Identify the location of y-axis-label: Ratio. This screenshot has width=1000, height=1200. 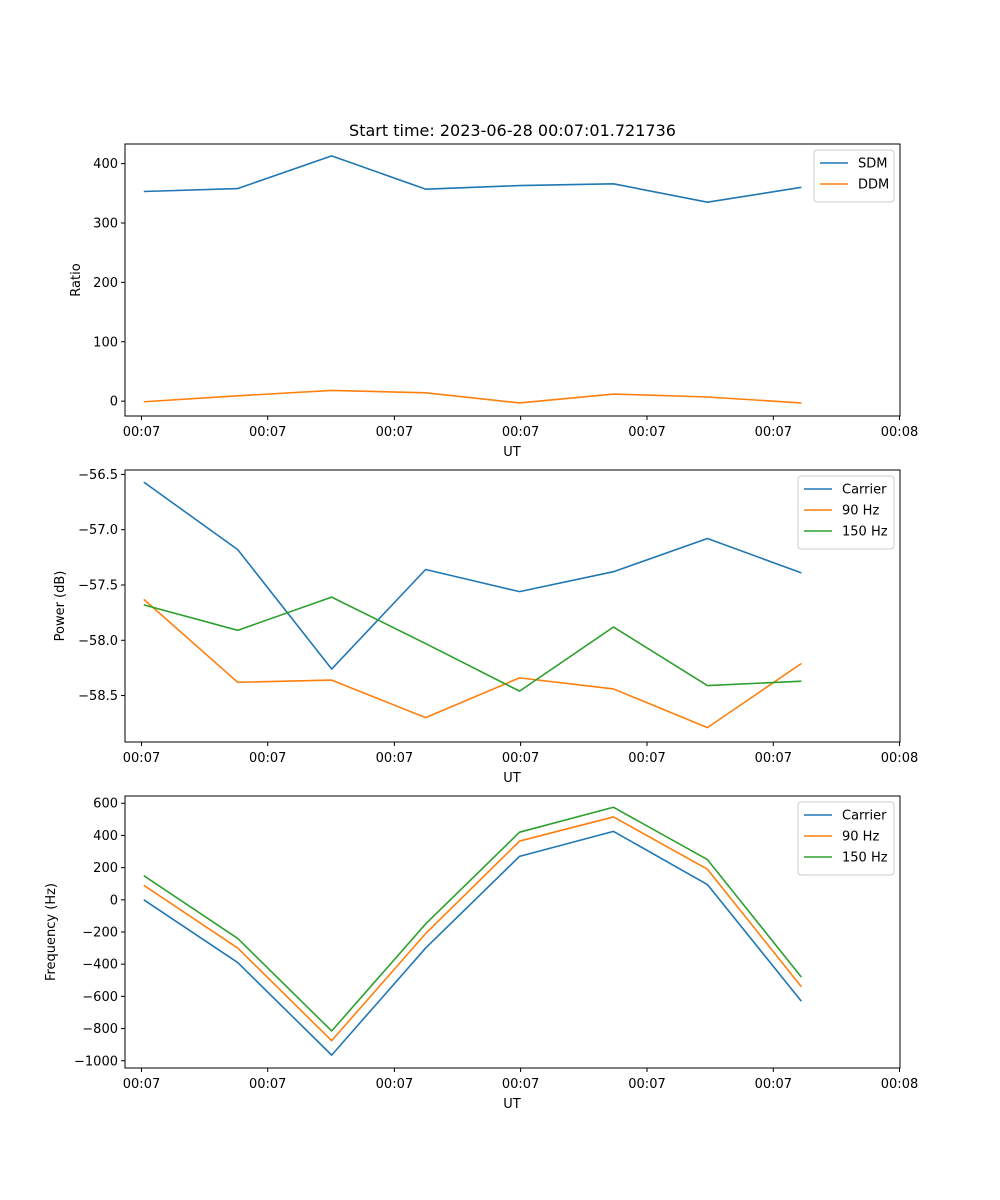
(76, 279).